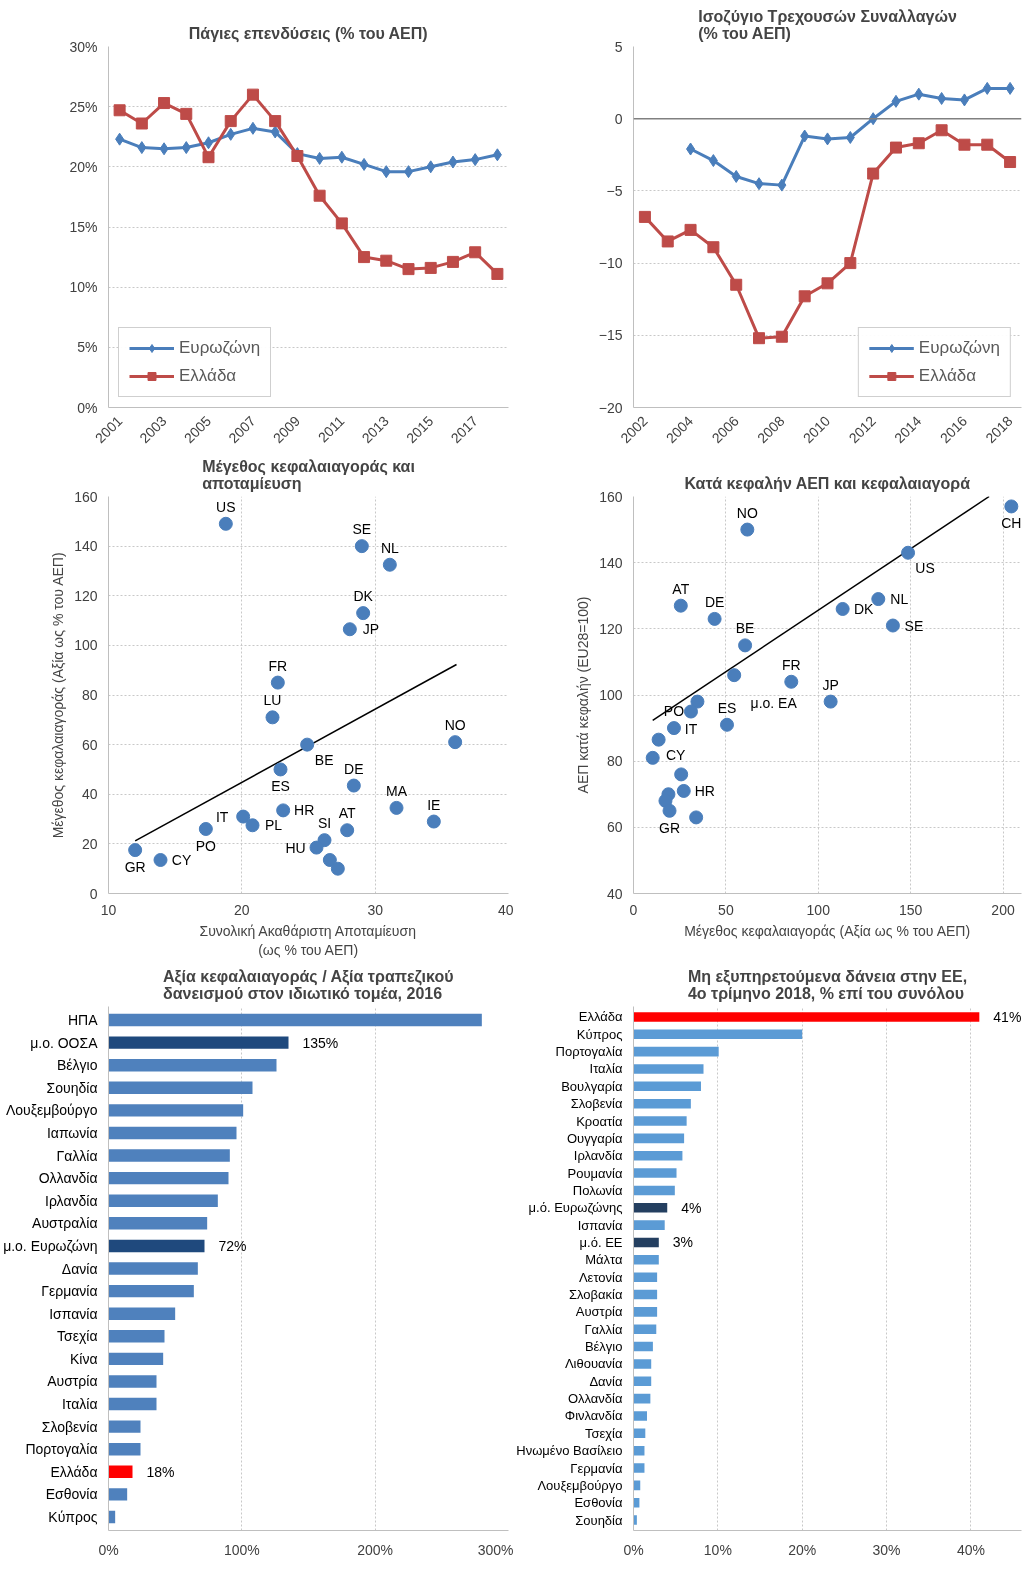  What do you see at coordinates (583, 695) in the screenshot?
I see `y-axis-title: ΑΕΠ κατά κεφαλήν (EU28=100)` at bounding box center [583, 695].